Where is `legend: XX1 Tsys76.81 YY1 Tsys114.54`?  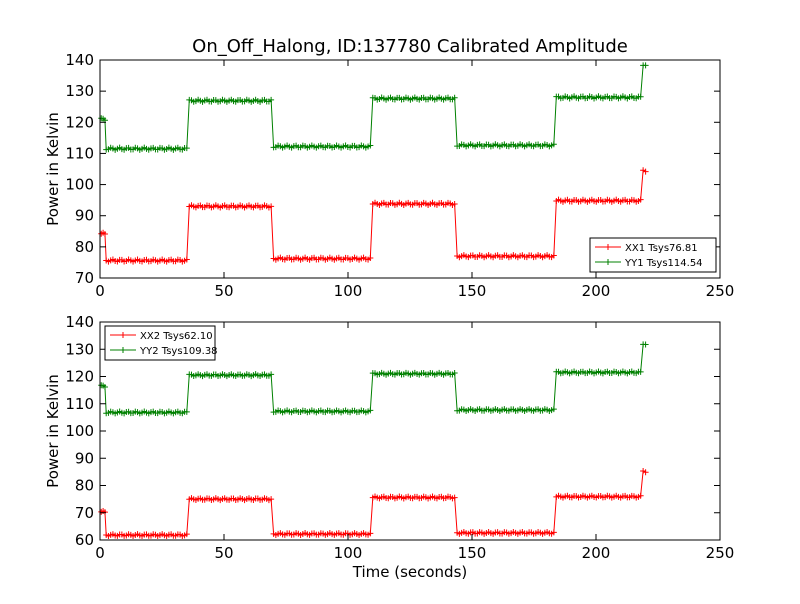
legend: XX1 Tsys76.81 YY1 Tsys114.54 is located at coordinates (653, 255).